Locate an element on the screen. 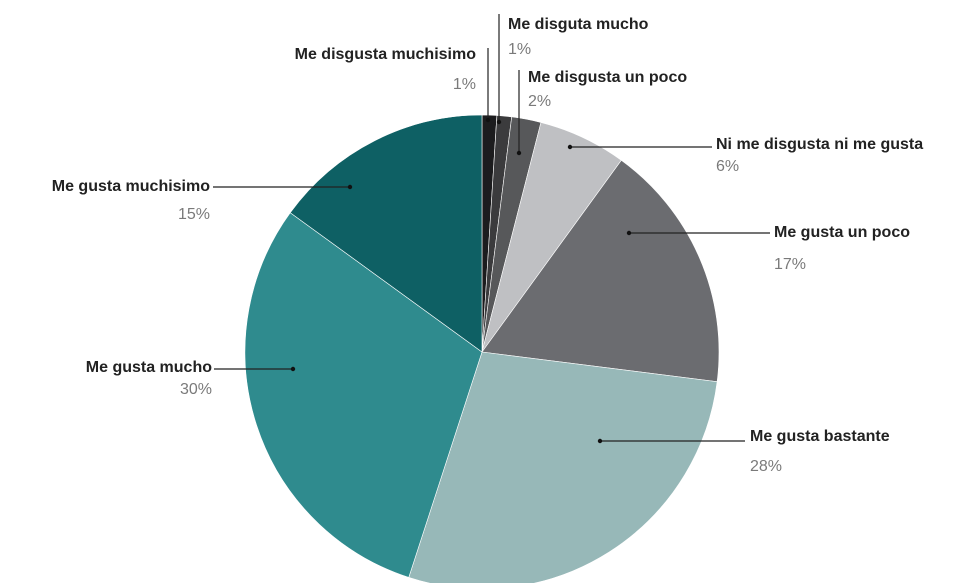 Image resolution: width=978 pixels, height=583 pixels. slice-label: Me disguta mucho is located at coordinates (578, 24).